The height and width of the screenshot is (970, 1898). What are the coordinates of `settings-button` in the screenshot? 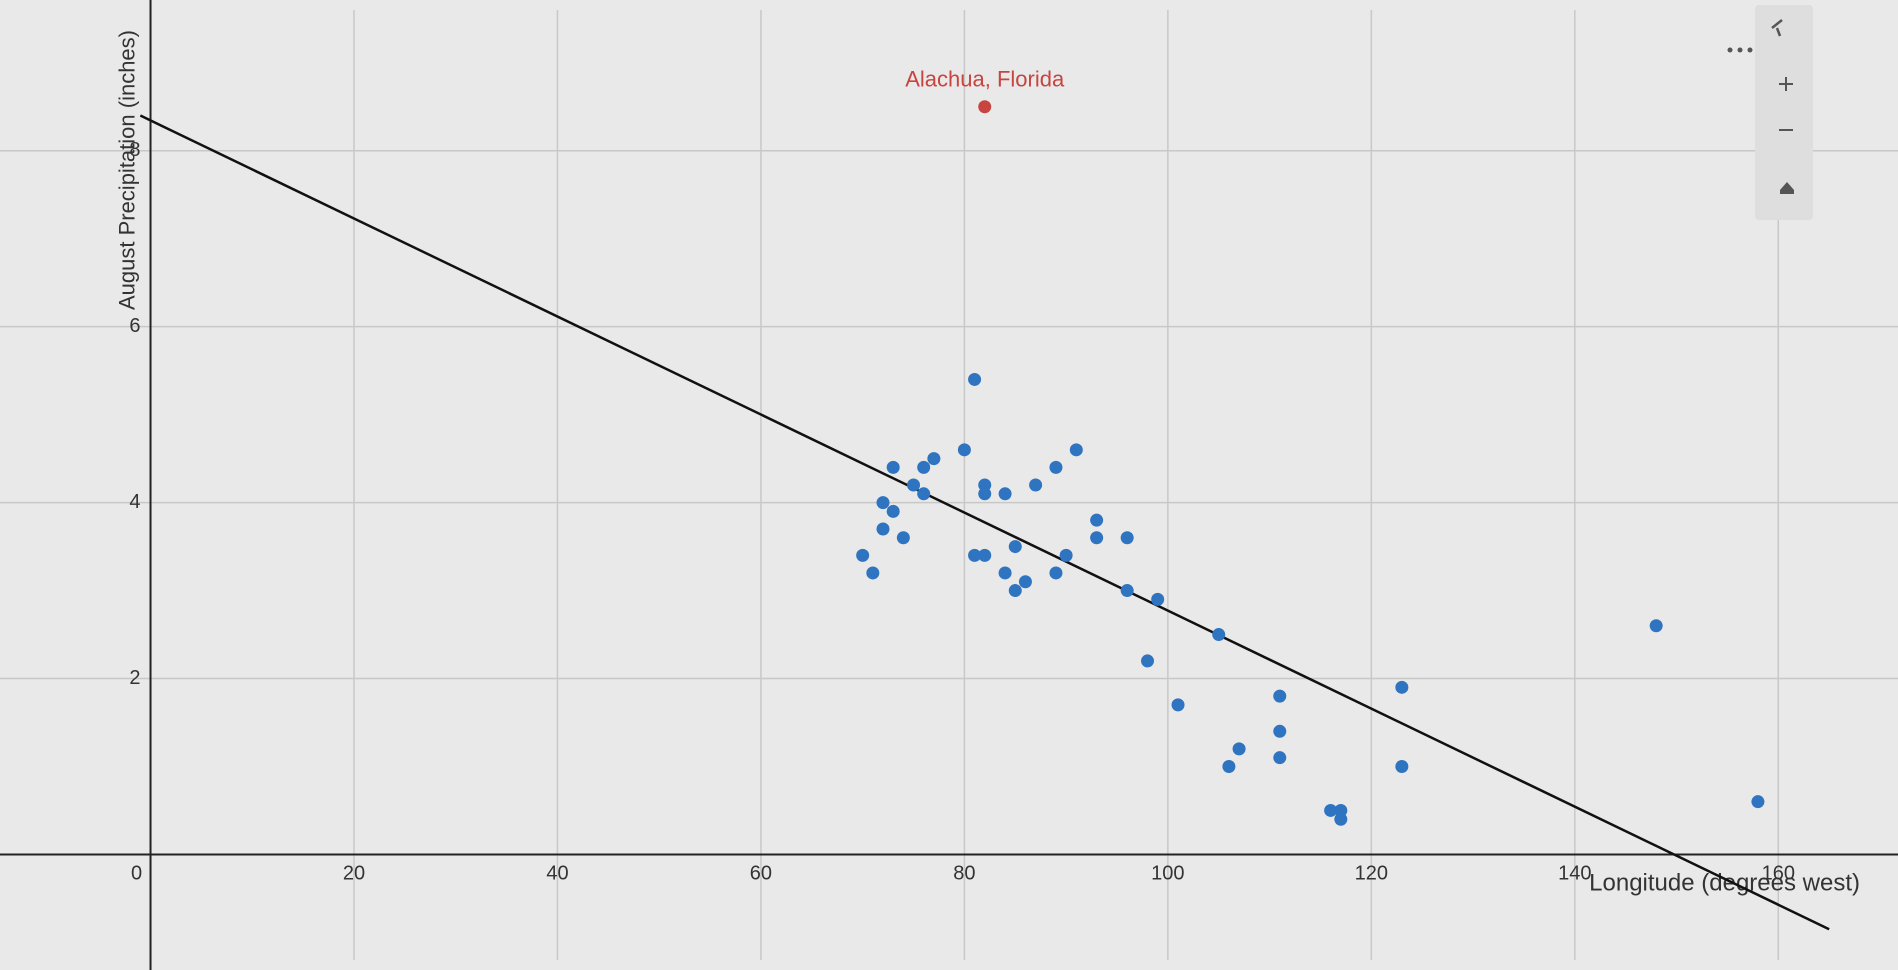 It's located at (1777, 28).